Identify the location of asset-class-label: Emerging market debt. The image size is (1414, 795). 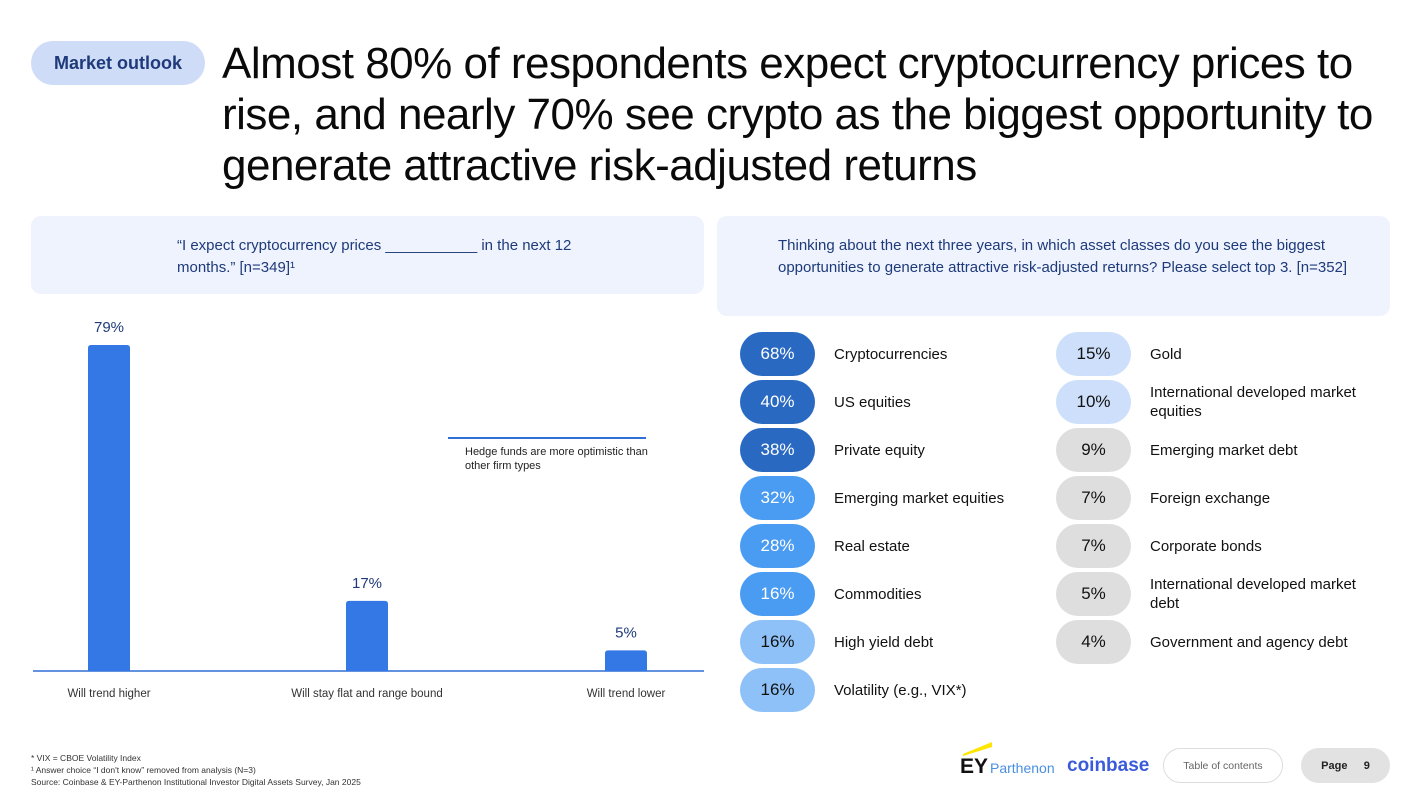
(1224, 450).